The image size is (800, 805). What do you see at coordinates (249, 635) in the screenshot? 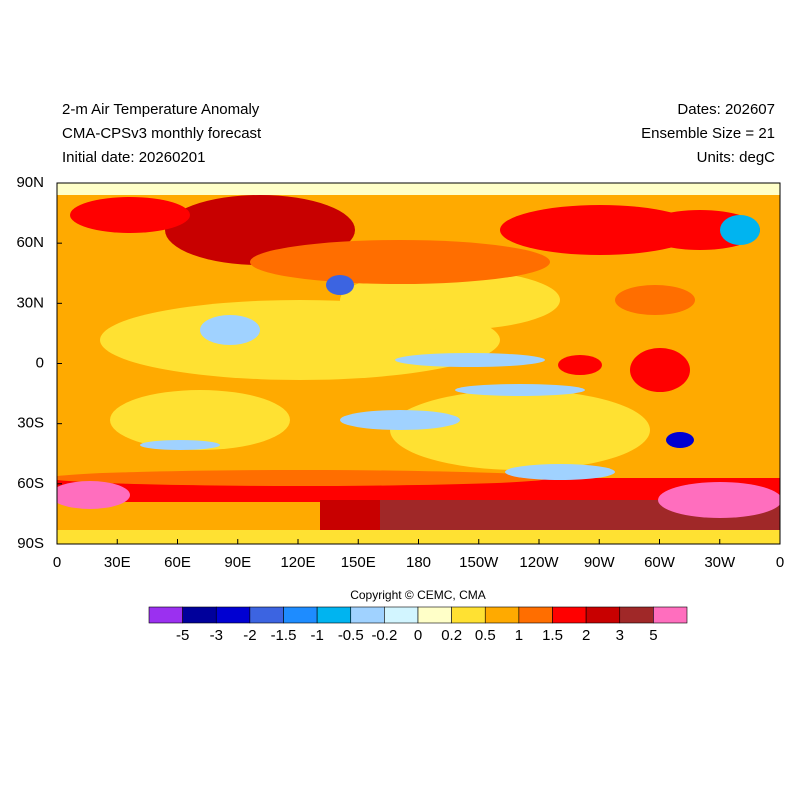
I see `colorbar-label: -2` at bounding box center [249, 635].